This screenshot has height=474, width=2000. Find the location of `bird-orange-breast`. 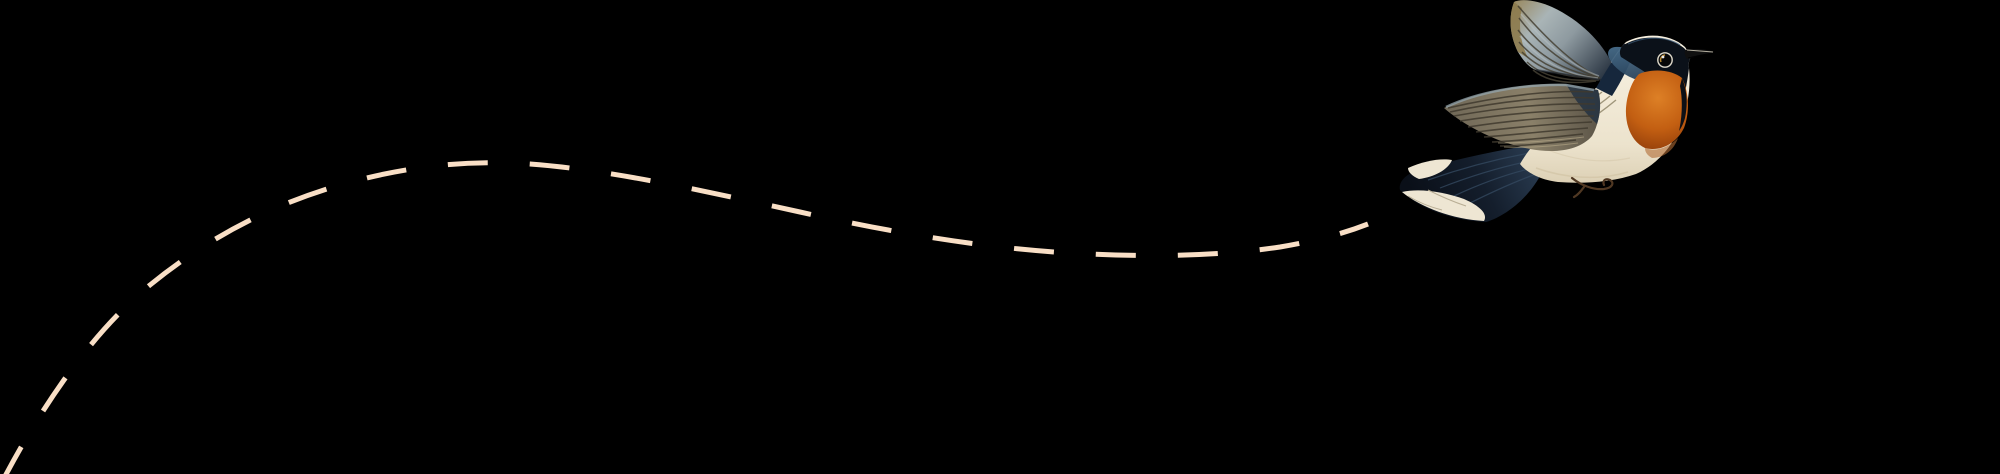

bird-orange-breast is located at coordinates (1656, 114).